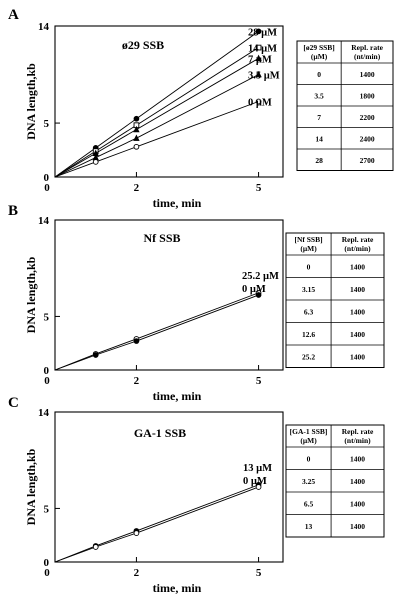  I want to click on panel-a-series-label: 3.5 µM, so click(264, 76).